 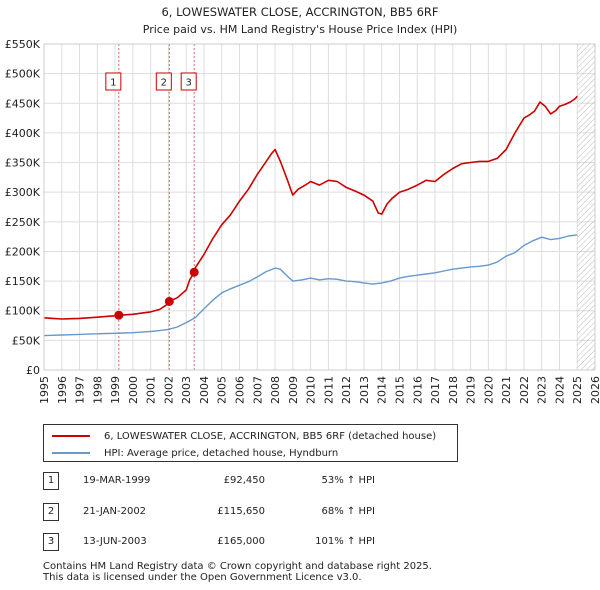 I want to click on x-tick-label: 2009, so click(x=293, y=390).